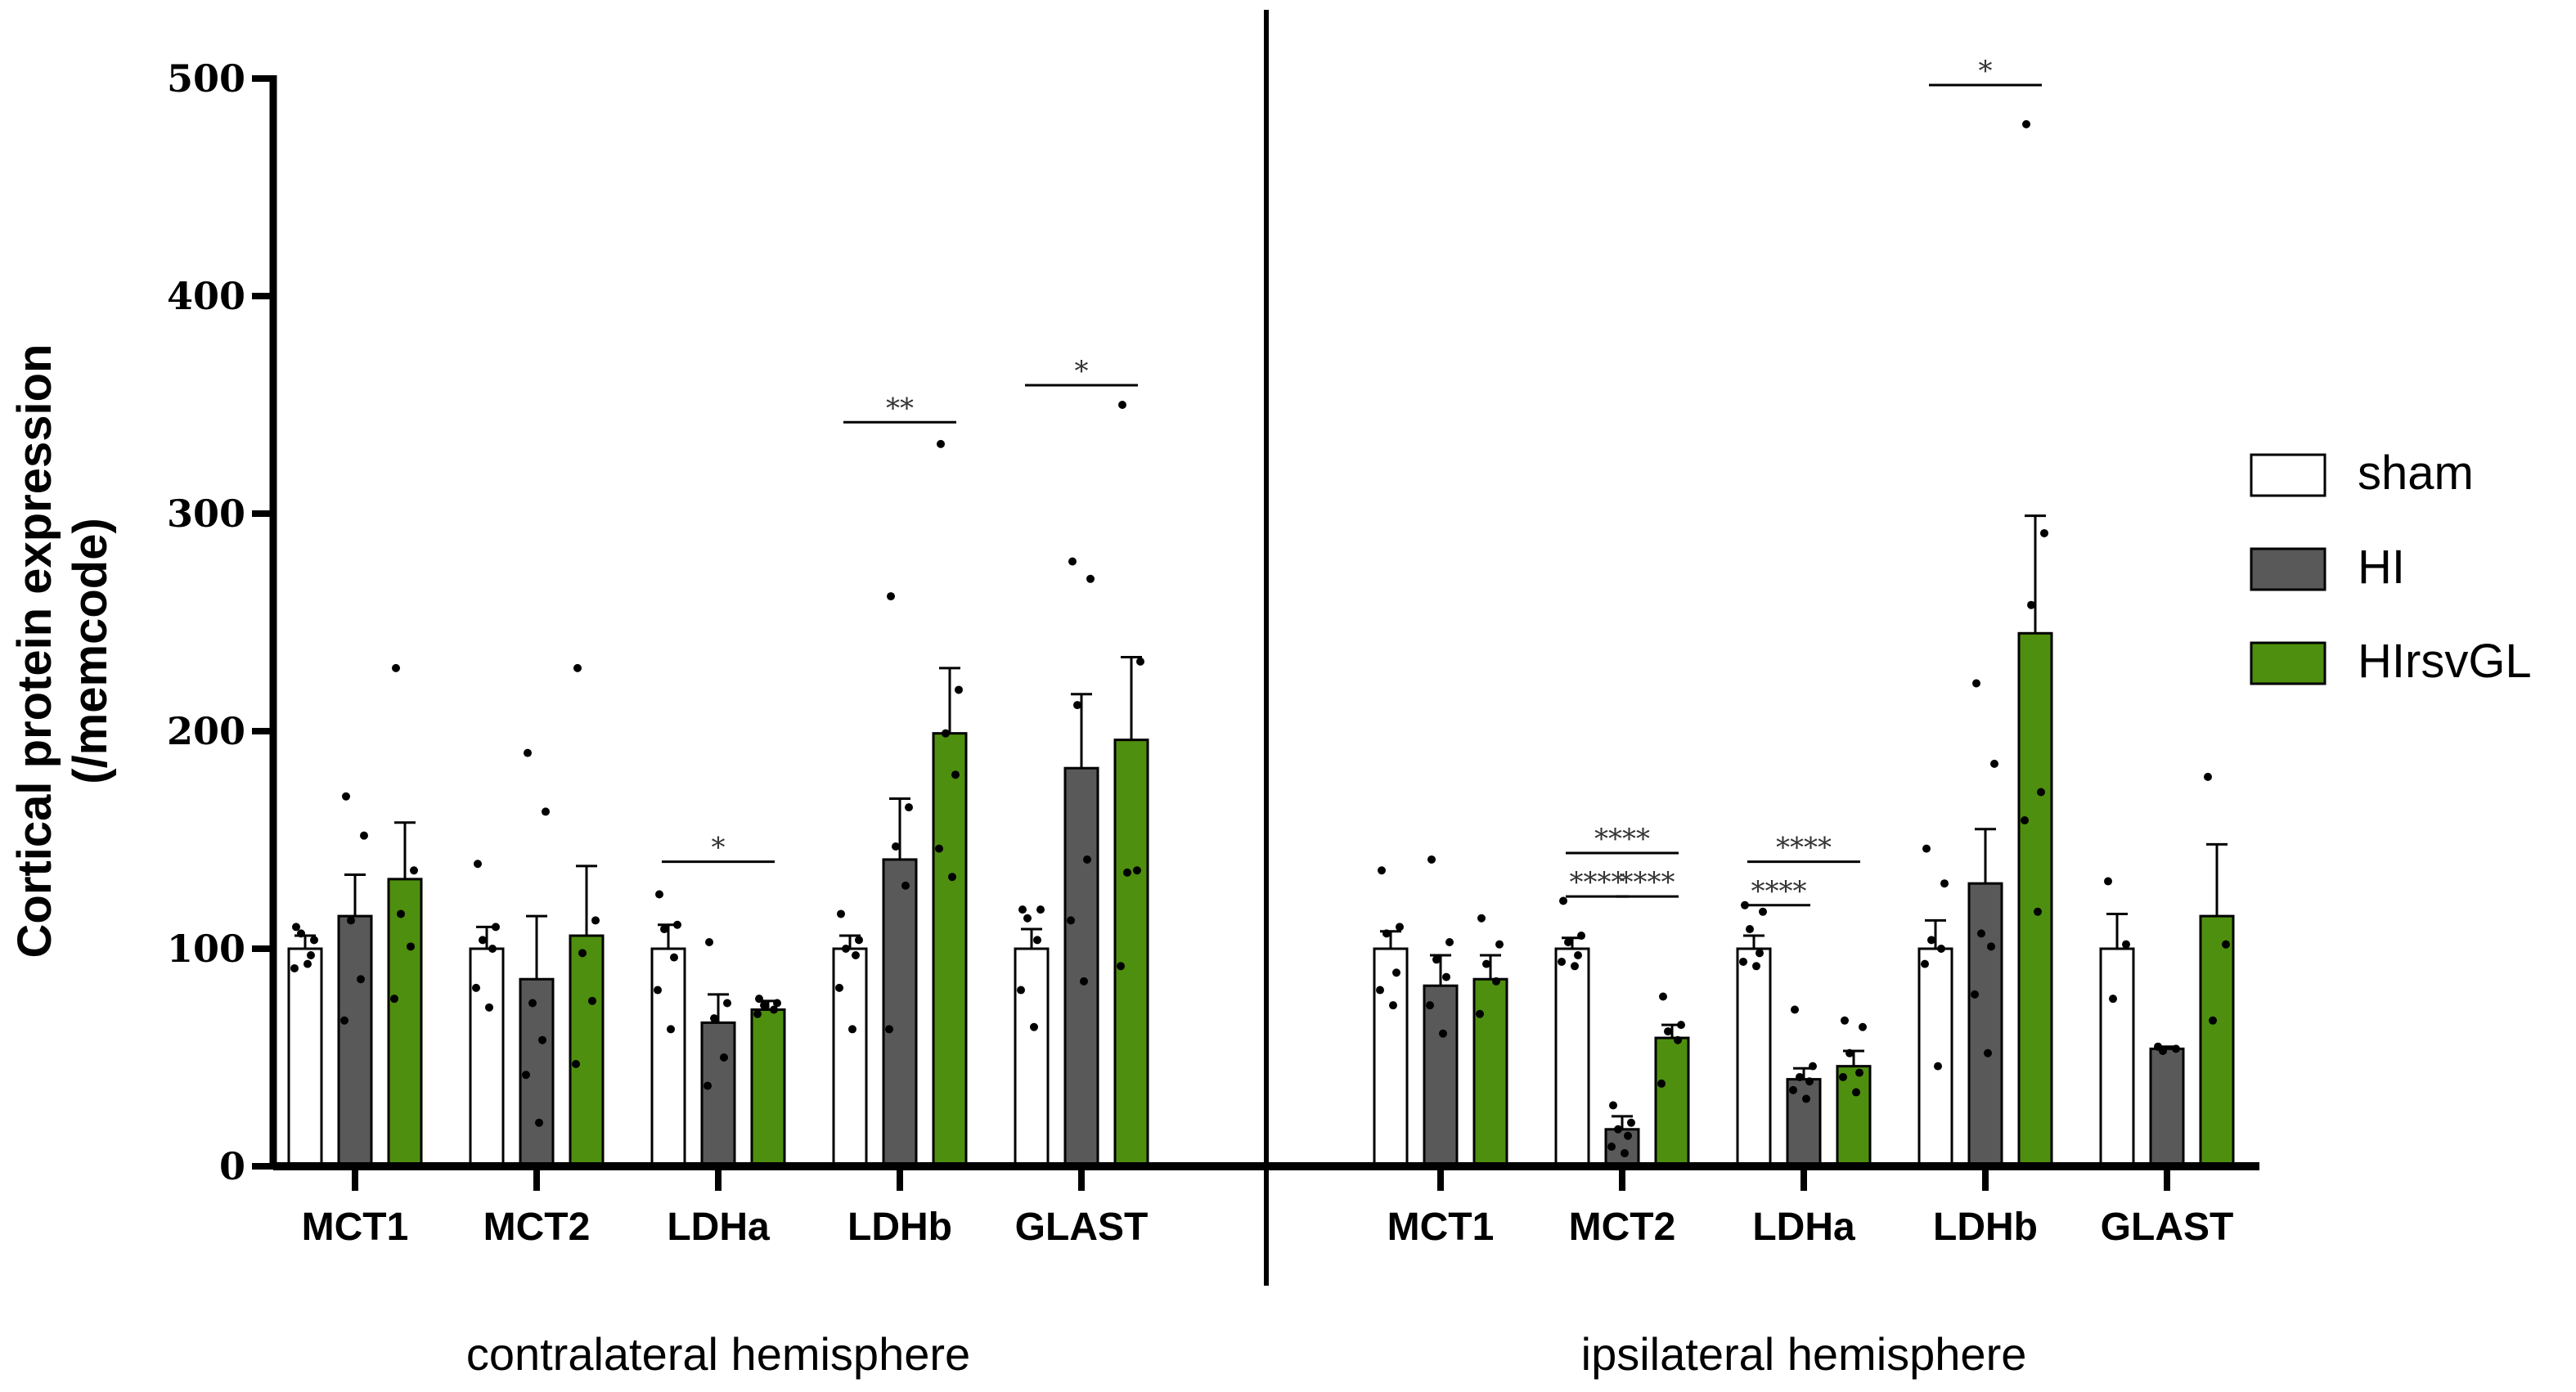 Image resolution: width=2576 pixels, height=1392 pixels. I want to click on category-label: MCT2, so click(1622, 1227).